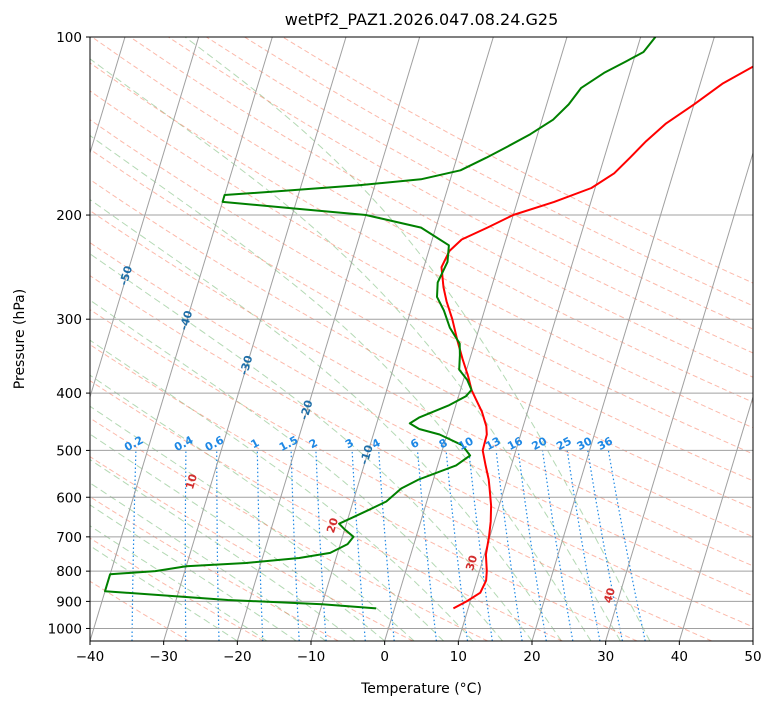  What do you see at coordinates (306, 409) in the screenshot?
I see `isotherm-label: -20` at bounding box center [306, 409].